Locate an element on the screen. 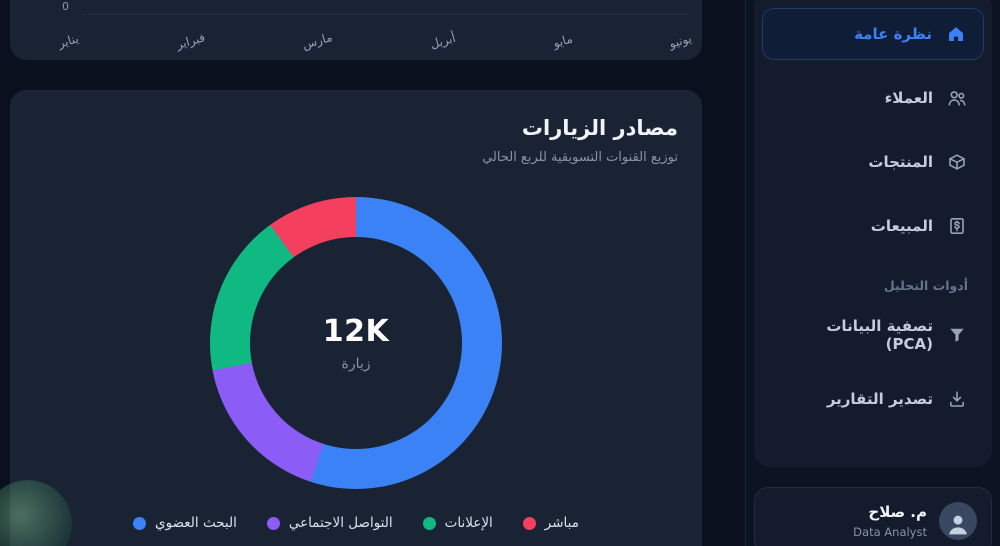 Image resolution: width=1000 pixels, height=546 pixels. home-icon is located at coordinates (956, 34).